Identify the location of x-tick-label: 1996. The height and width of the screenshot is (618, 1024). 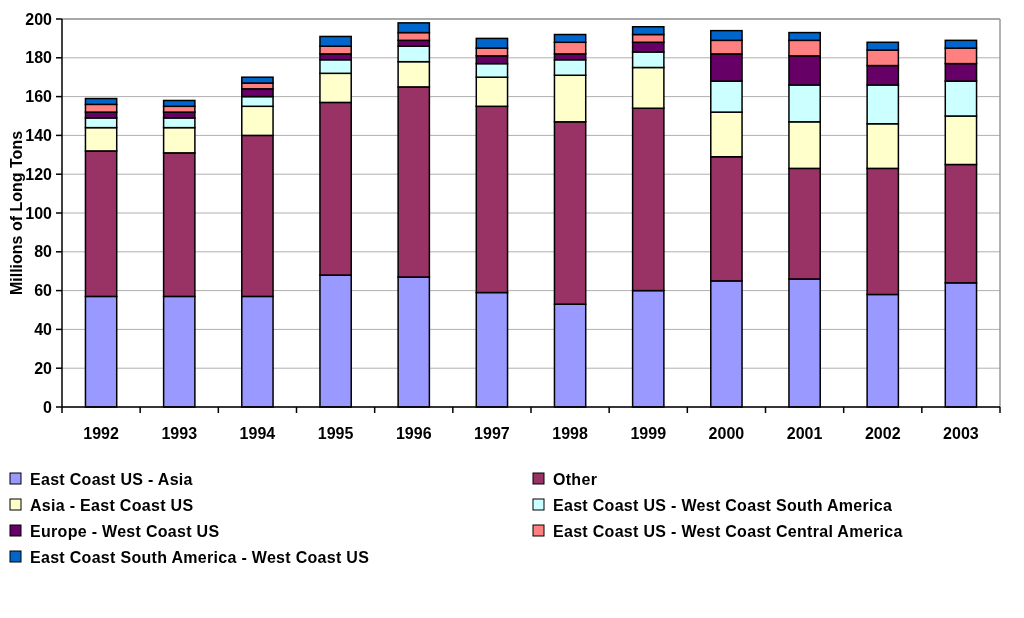
(413, 433).